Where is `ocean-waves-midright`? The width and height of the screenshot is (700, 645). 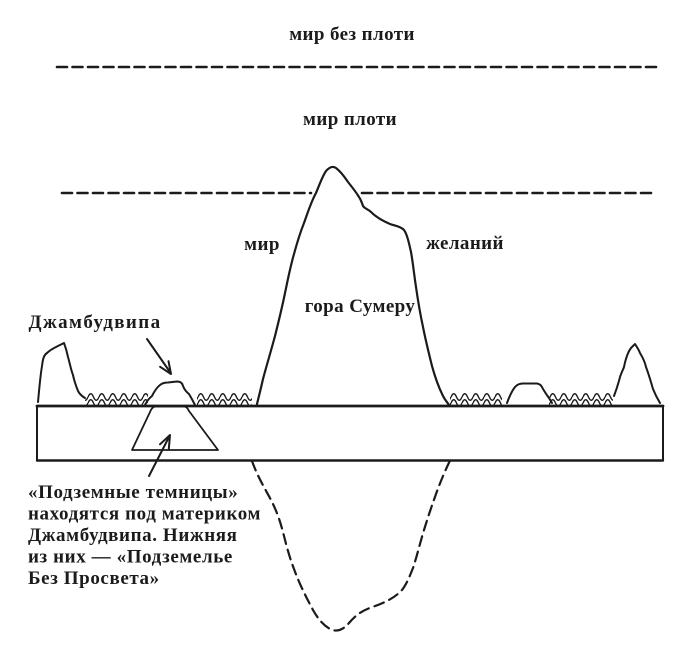 ocean-waves-midright is located at coordinates (476, 398).